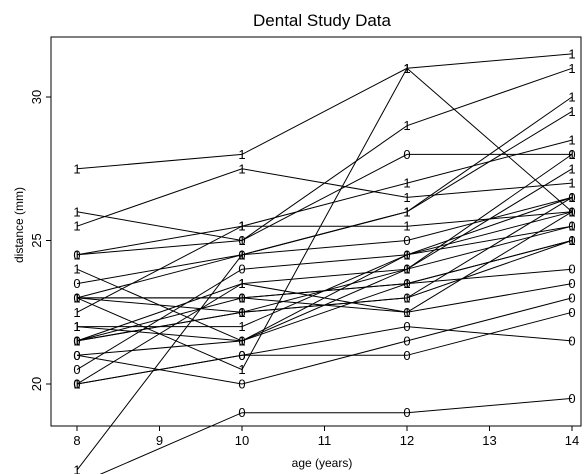 This screenshot has width=587, height=474. I want to click on series-20-point-3: 1, so click(406, 68).